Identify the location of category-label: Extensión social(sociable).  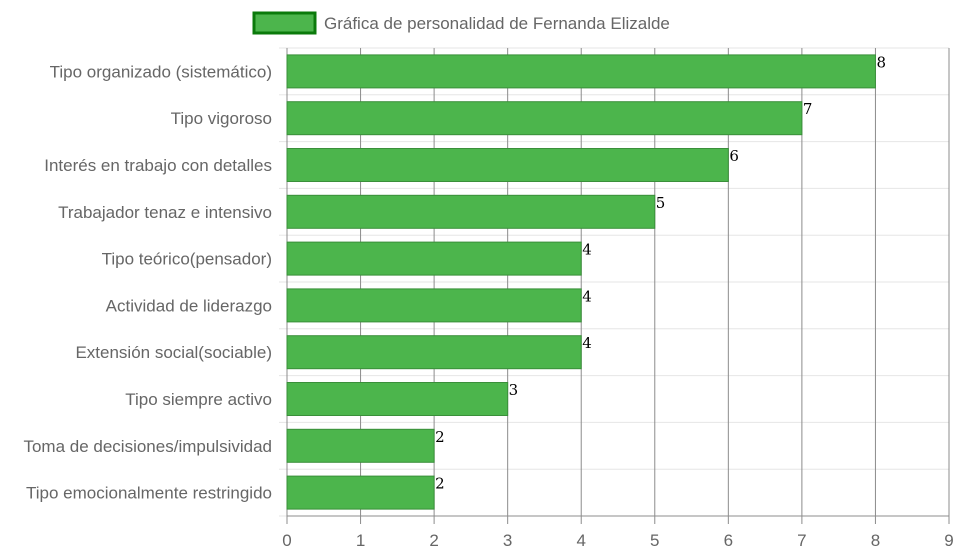
(173, 352).